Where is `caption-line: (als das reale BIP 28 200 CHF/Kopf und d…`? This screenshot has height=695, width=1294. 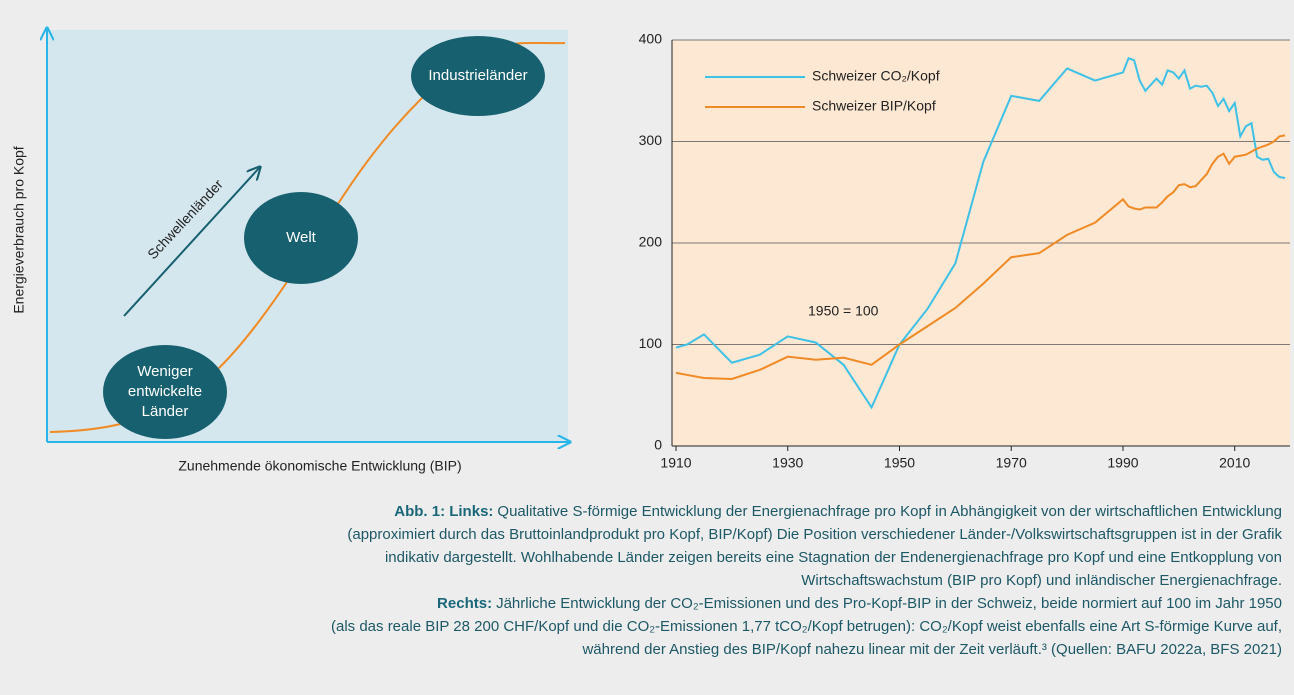 caption-line: (als das reale BIP 28 200 CHF/Kopf und d… is located at coordinates (806, 626).